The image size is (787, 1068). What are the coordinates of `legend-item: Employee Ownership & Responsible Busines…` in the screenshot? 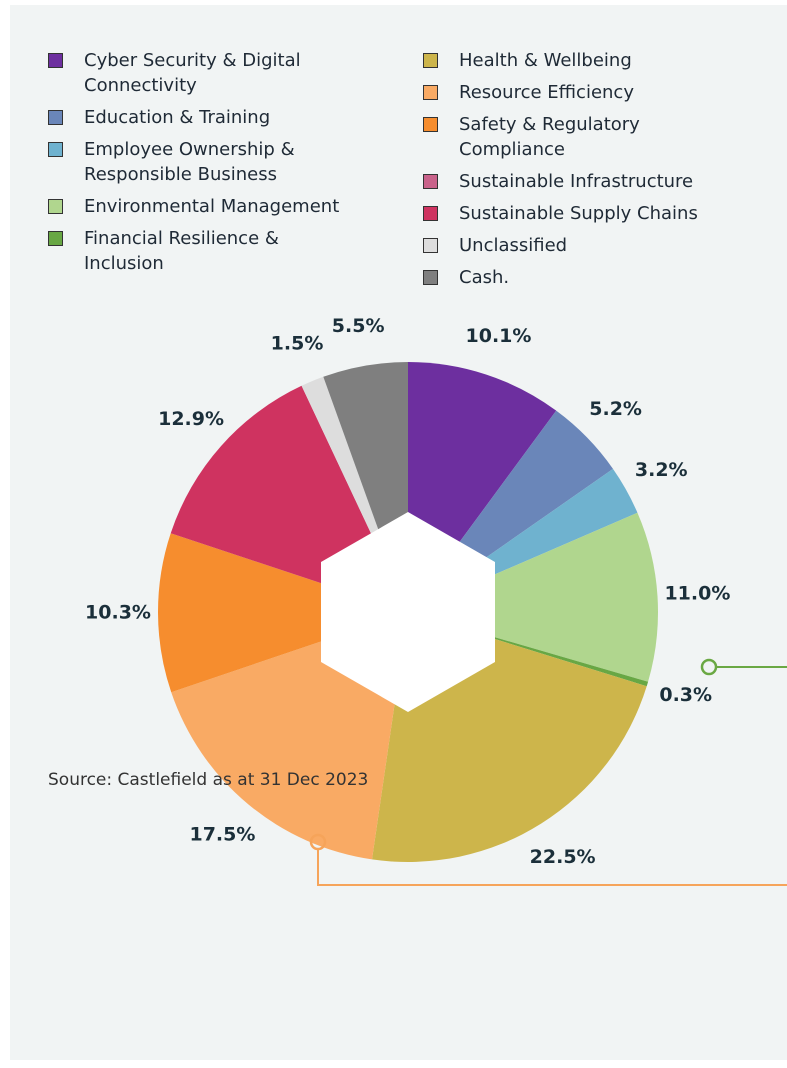 It's located at (213, 162).